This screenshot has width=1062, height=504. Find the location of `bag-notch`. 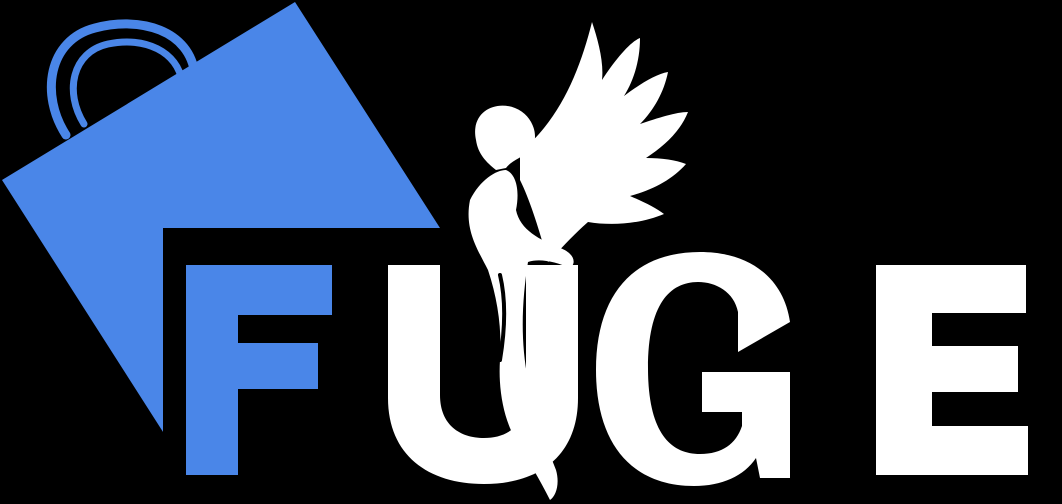

bag-notch is located at coordinates (170, 343).